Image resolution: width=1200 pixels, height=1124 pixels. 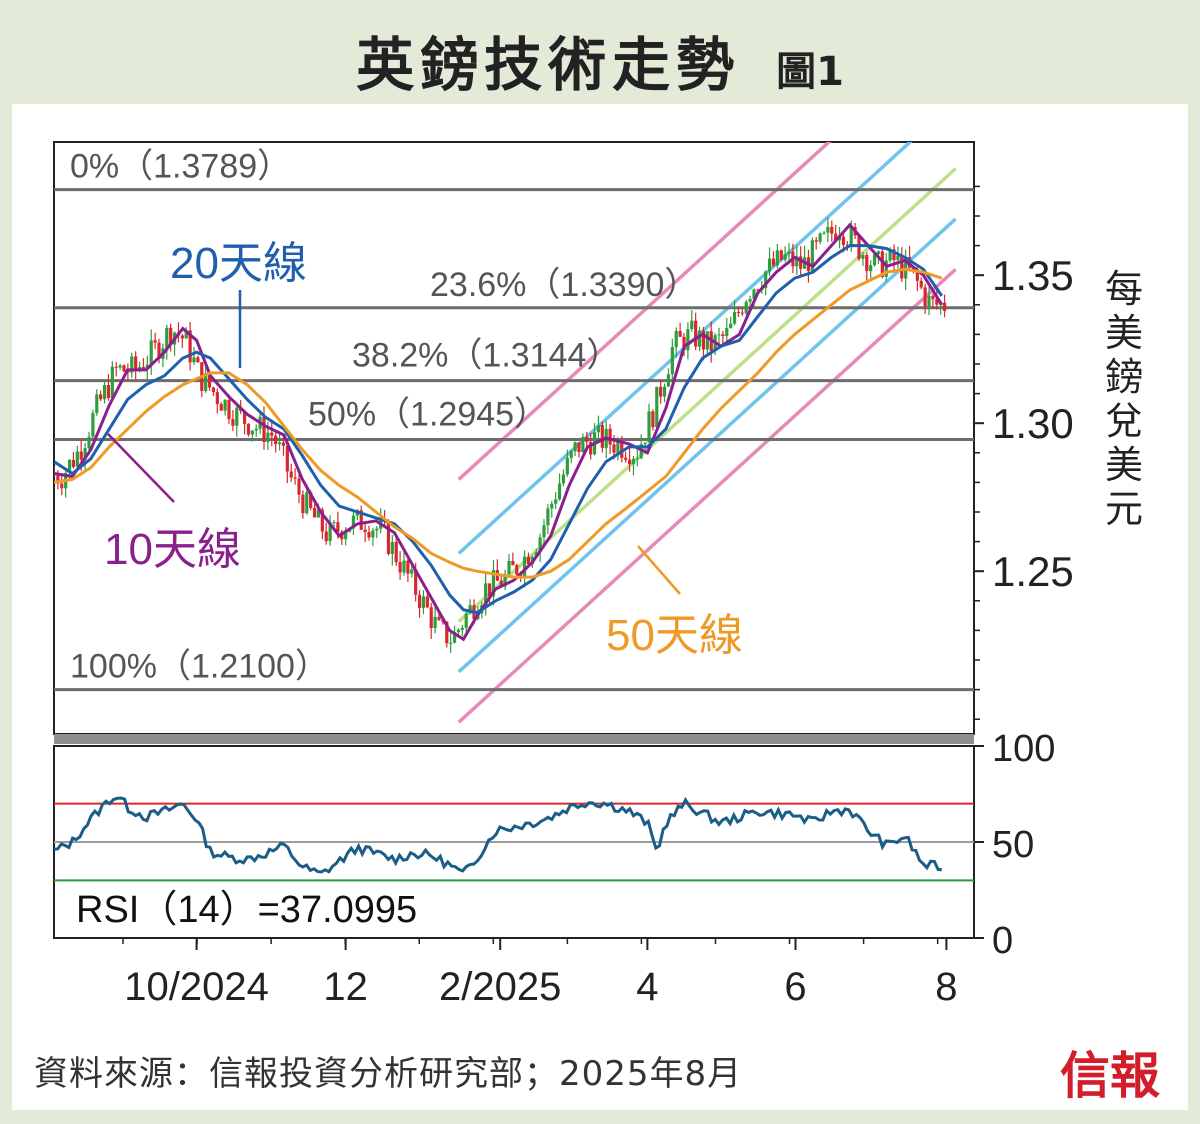 I want to click on y-tick-2-label: 1.25, so click(x=1033, y=571).